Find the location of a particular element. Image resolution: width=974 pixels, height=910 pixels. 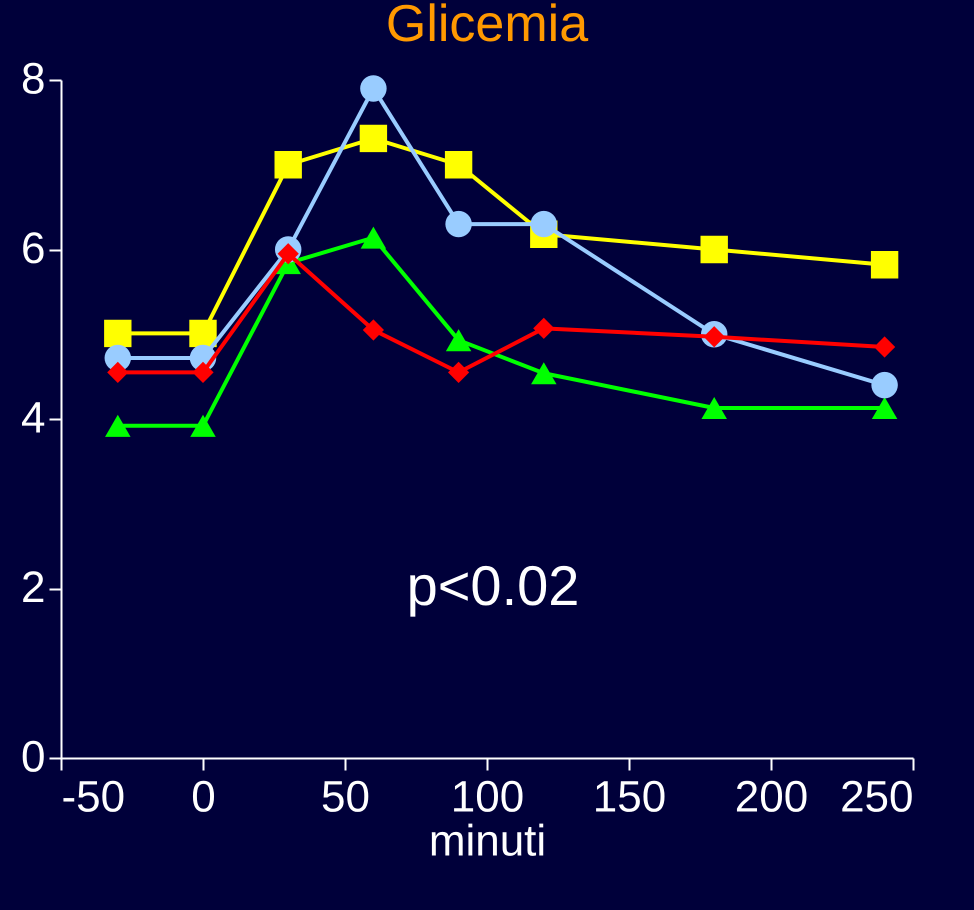

x-tick-label: 50 is located at coordinates (345, 797).